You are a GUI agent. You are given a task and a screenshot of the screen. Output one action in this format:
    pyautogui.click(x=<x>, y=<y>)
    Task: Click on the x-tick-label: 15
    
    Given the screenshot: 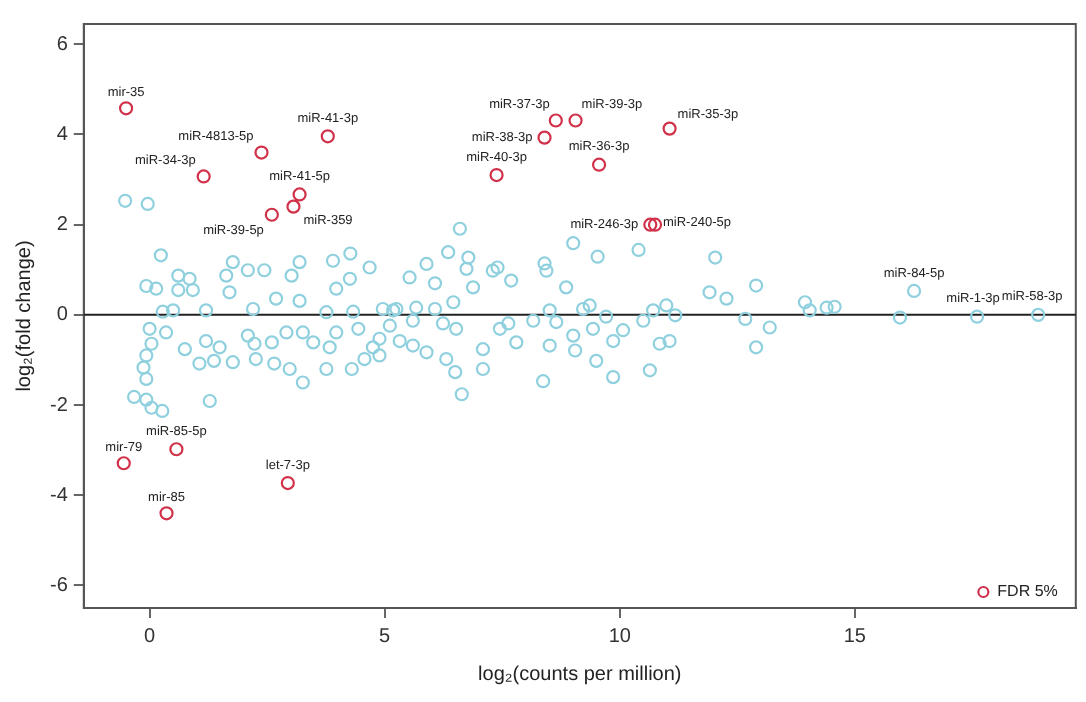 What is the action you would take?
    pyautogui.click(x=855, y=636)
    